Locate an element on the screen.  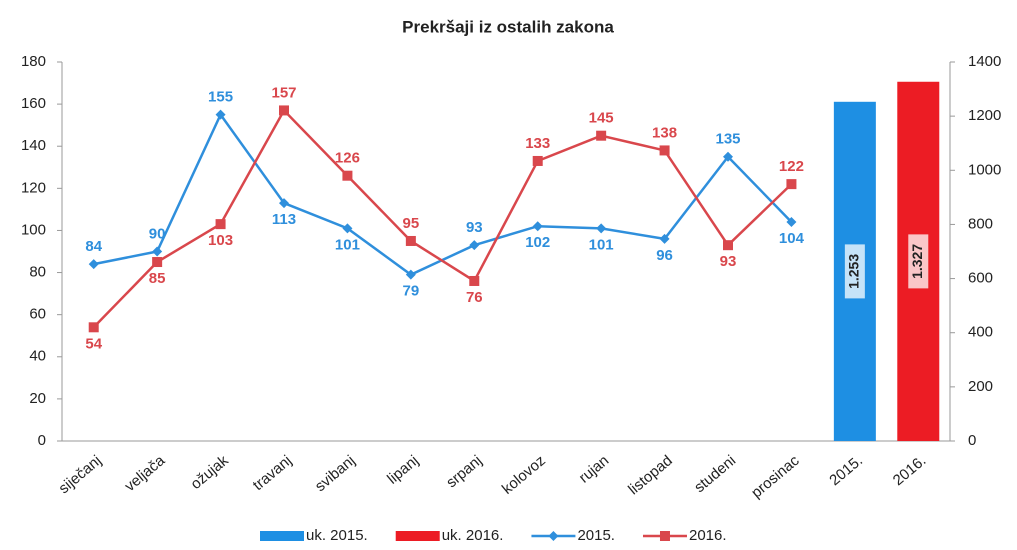
value-label: 122 is located at coordinates (791, 166).